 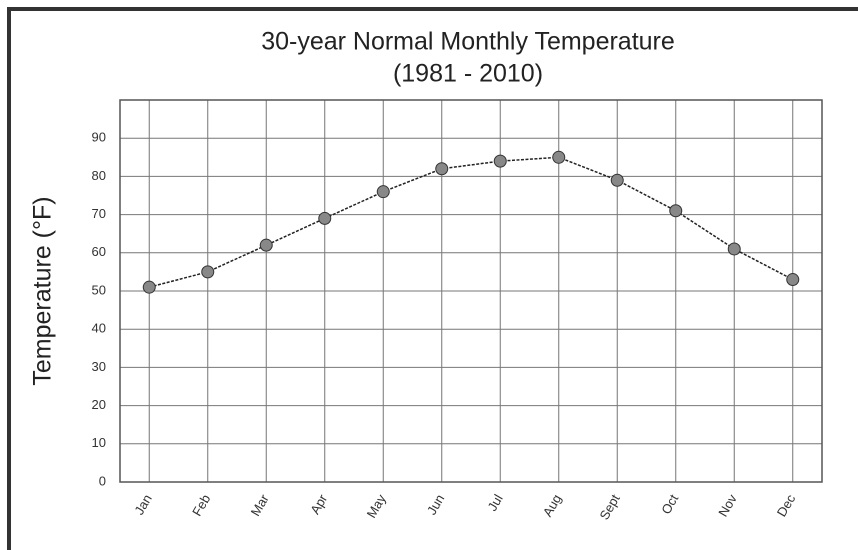 What do you see at coordinates (99, 213) in the screenshot?
I see `y-tick-label: 70` at bounding box center [99, 213].